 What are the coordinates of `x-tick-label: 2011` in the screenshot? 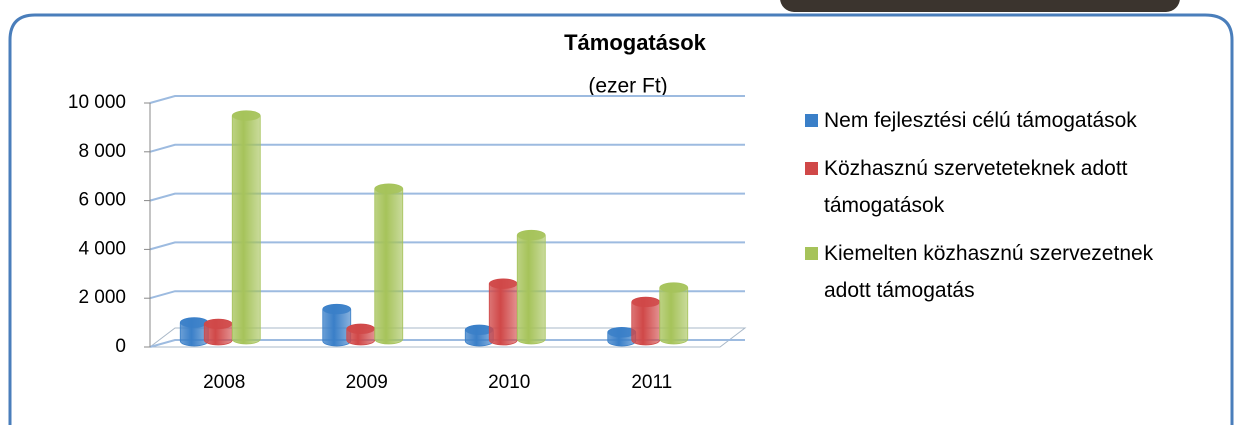 It's located at (651, 382).